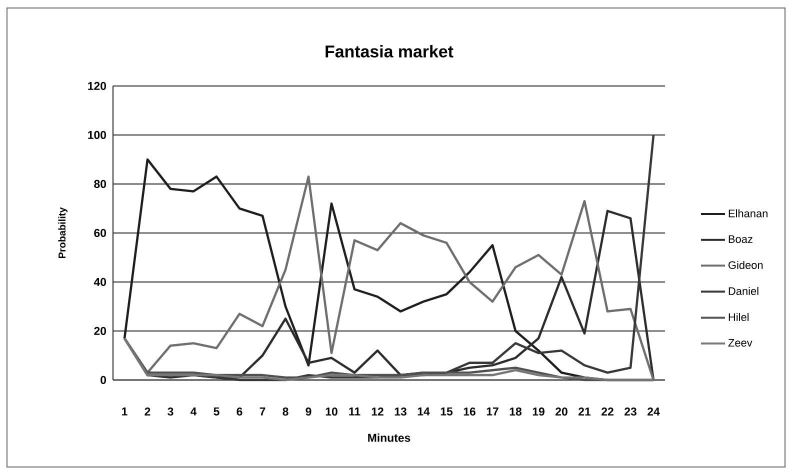 Image resolution: width=790 pixels, height=475 pixels. Describe the element at coordinates (171, 412) in the screenshot. I see `x-tick-label: 3` at that location.